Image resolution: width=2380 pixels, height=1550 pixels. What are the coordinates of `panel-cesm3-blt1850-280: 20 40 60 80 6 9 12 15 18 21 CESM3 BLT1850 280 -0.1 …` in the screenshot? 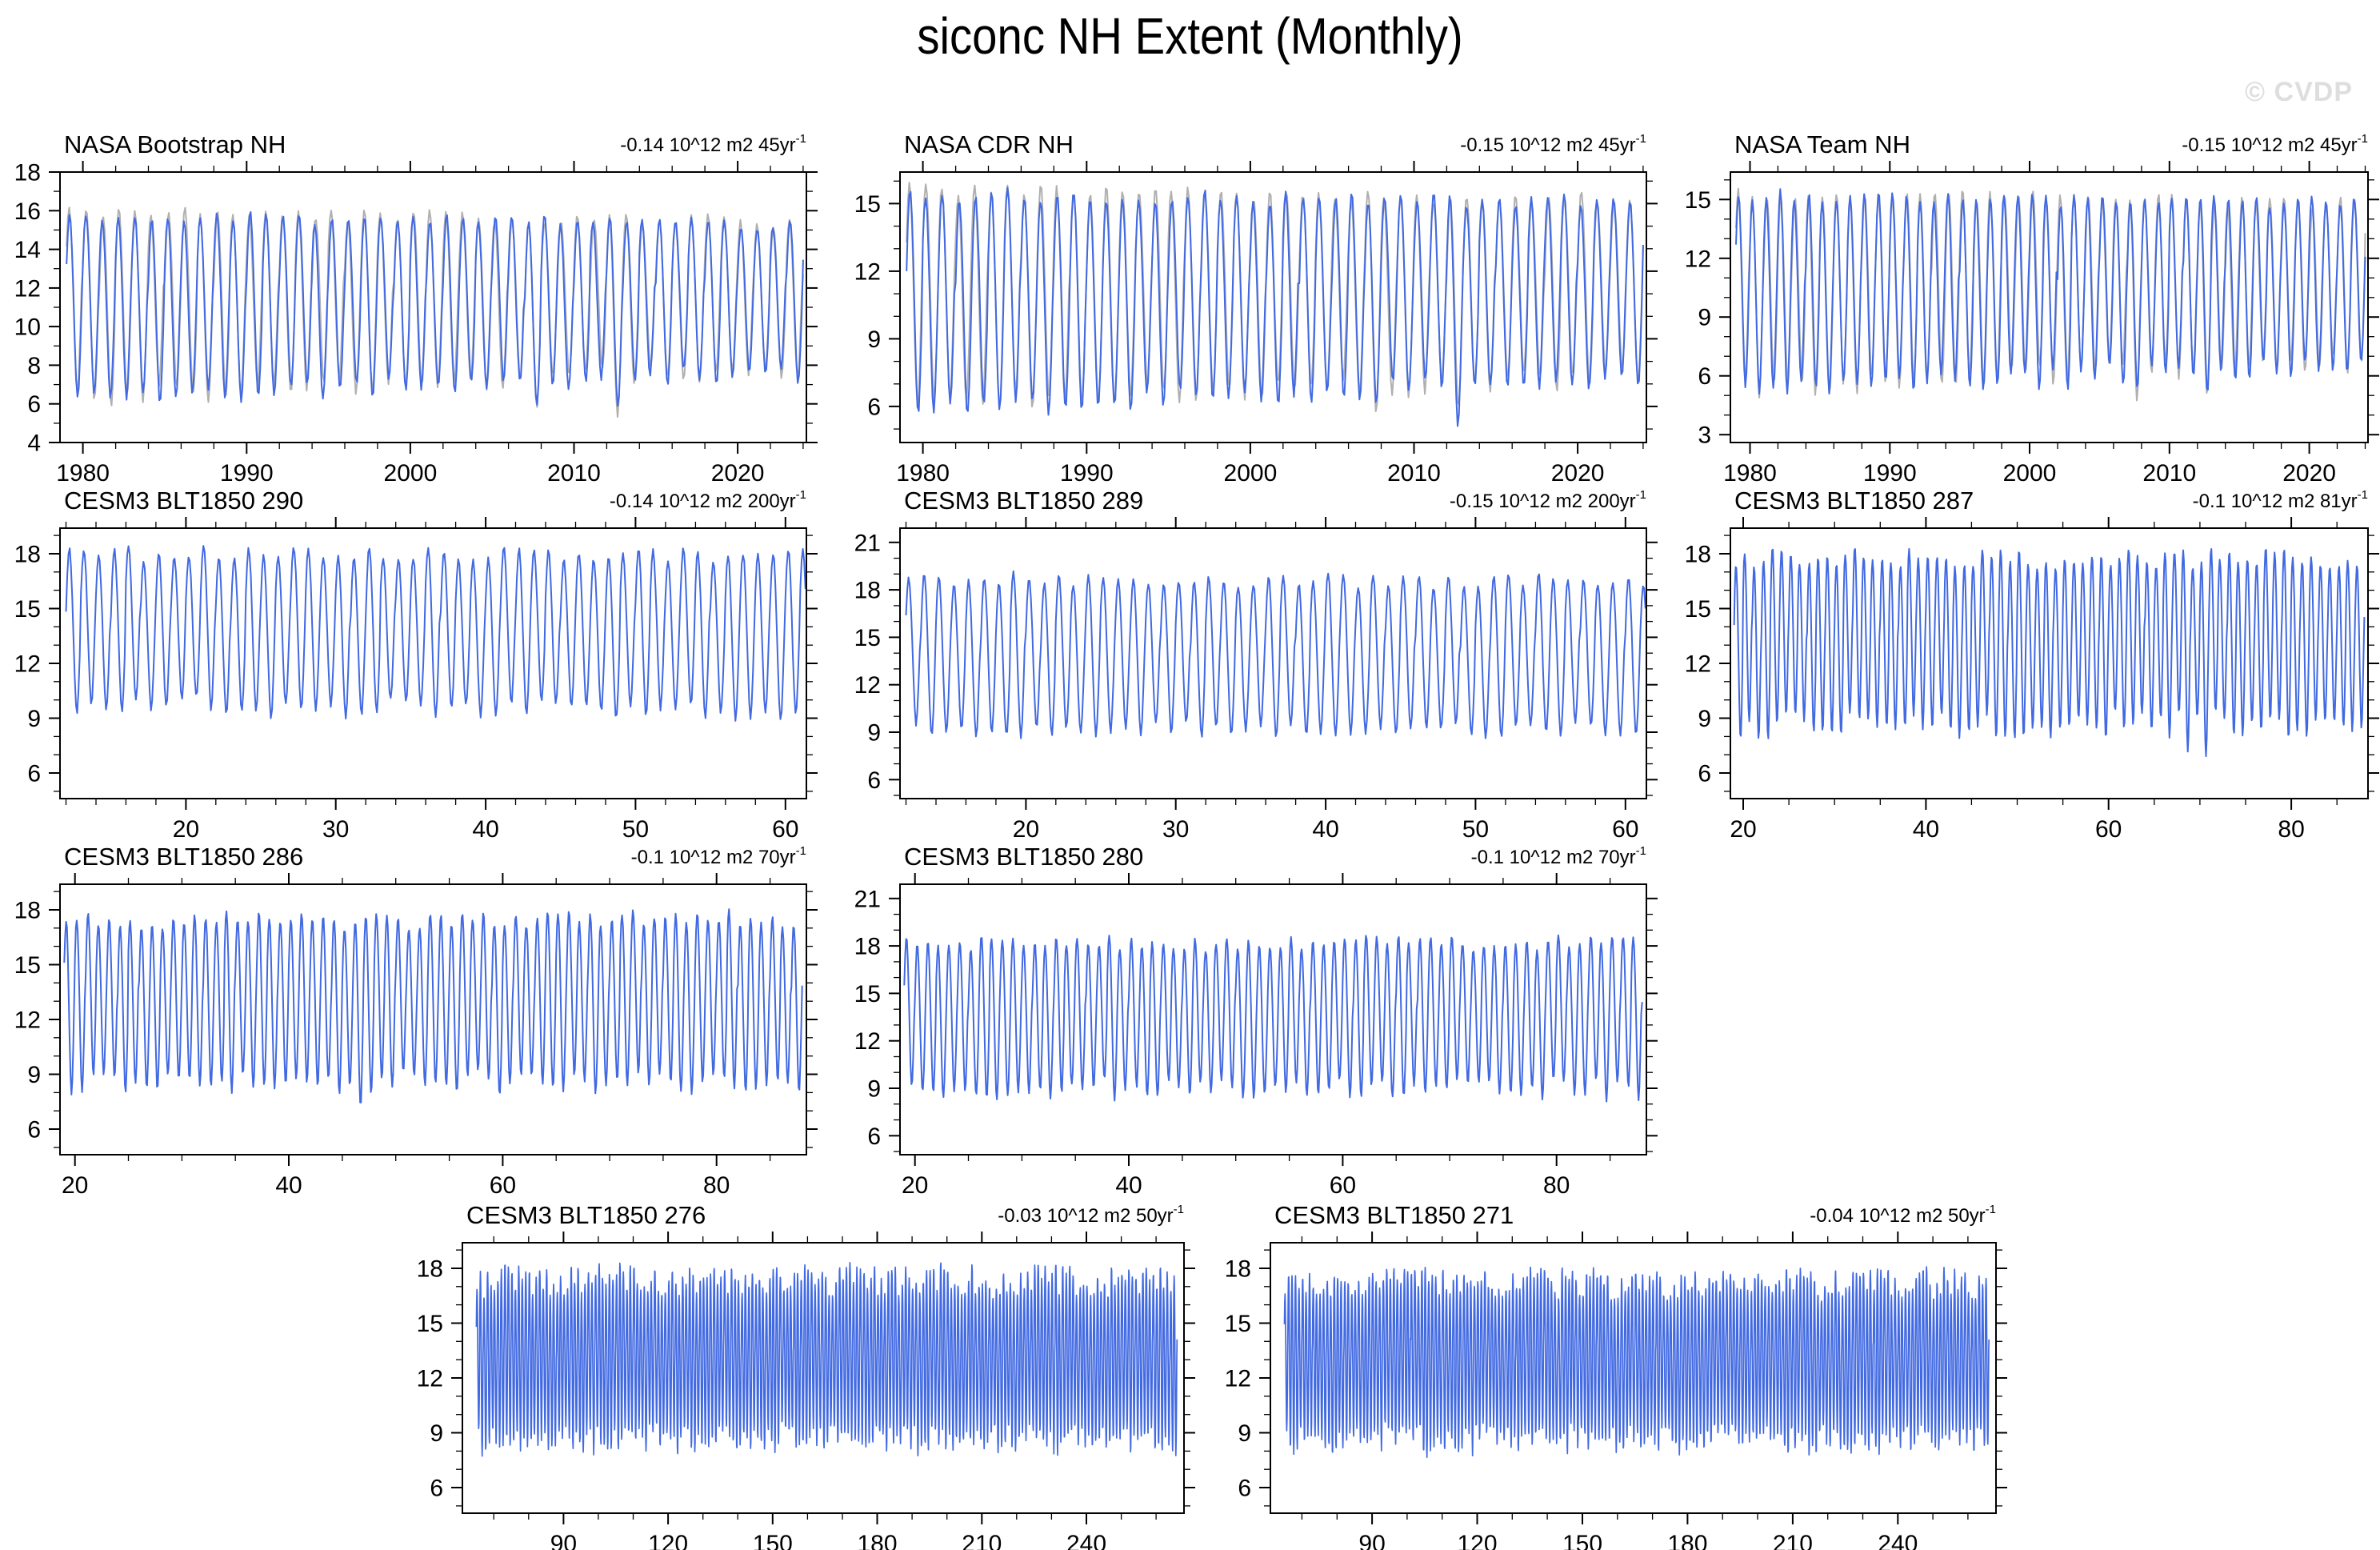 It's located at (1256, 1021).